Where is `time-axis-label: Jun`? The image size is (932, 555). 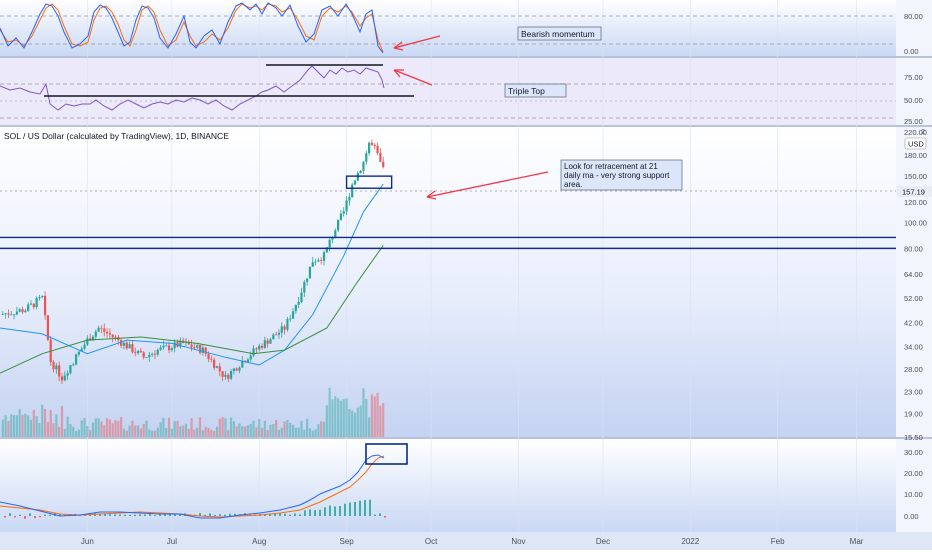
time-axis-label: Jun is located at coordinates (87, 541).